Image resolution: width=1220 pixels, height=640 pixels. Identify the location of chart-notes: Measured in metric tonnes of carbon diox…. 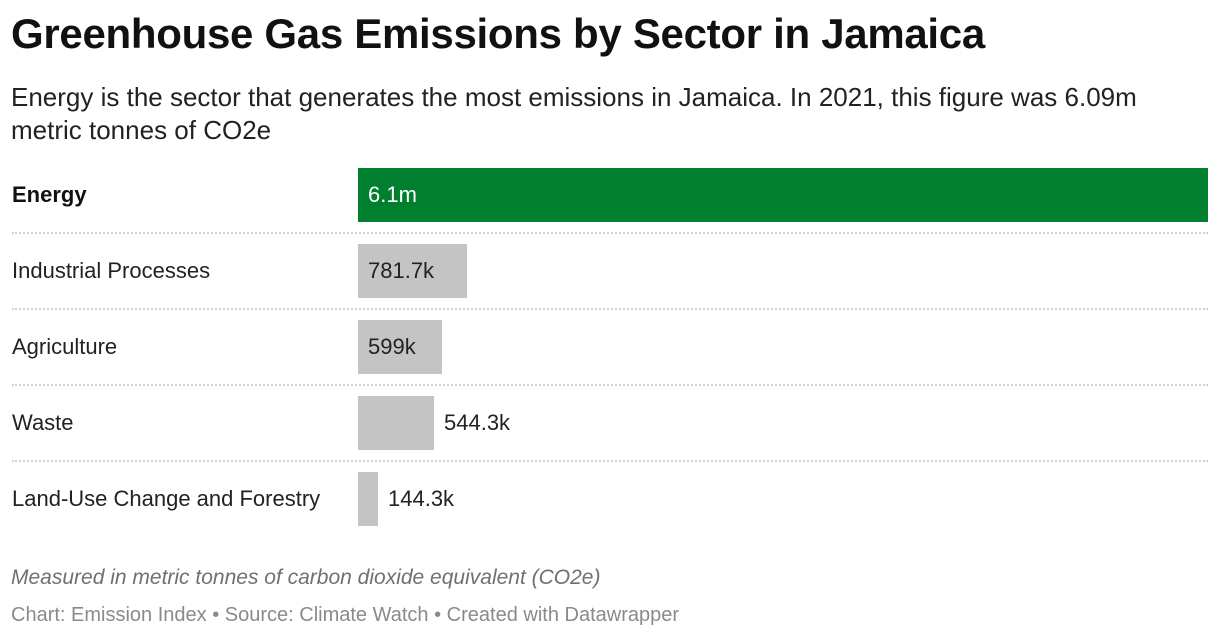
(306, 577).